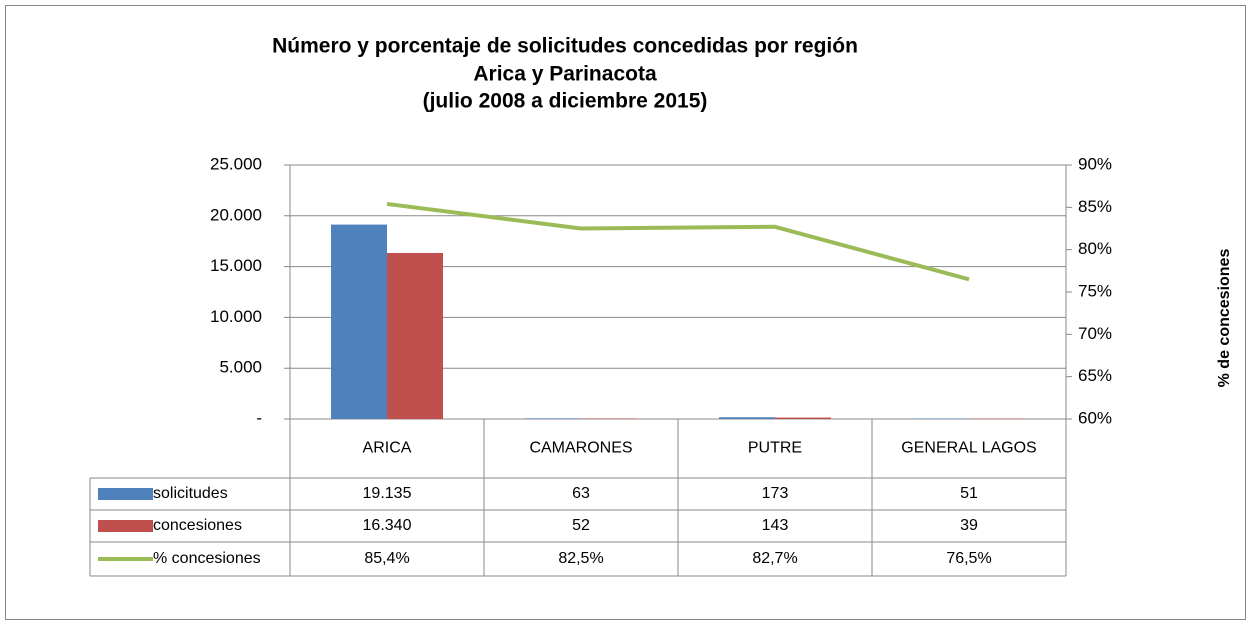 The height and width of the screenshot is (627, 1252). I want to click on y2-tick-label: 80%, so click(1095, 248).